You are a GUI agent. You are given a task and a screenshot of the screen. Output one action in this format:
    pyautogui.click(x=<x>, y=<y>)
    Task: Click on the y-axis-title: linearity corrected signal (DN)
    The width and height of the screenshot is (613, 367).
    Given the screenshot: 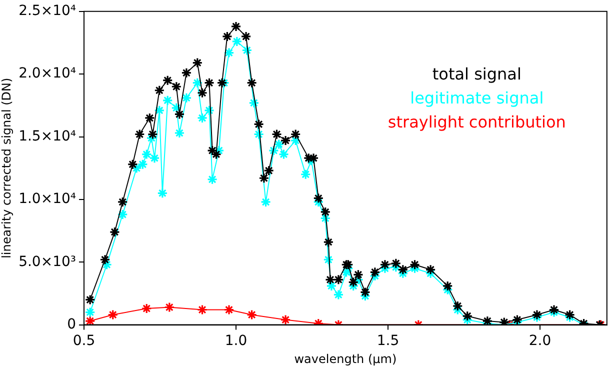 What is the action you would take?
    pyautogui.click(x=7, y=168)
    